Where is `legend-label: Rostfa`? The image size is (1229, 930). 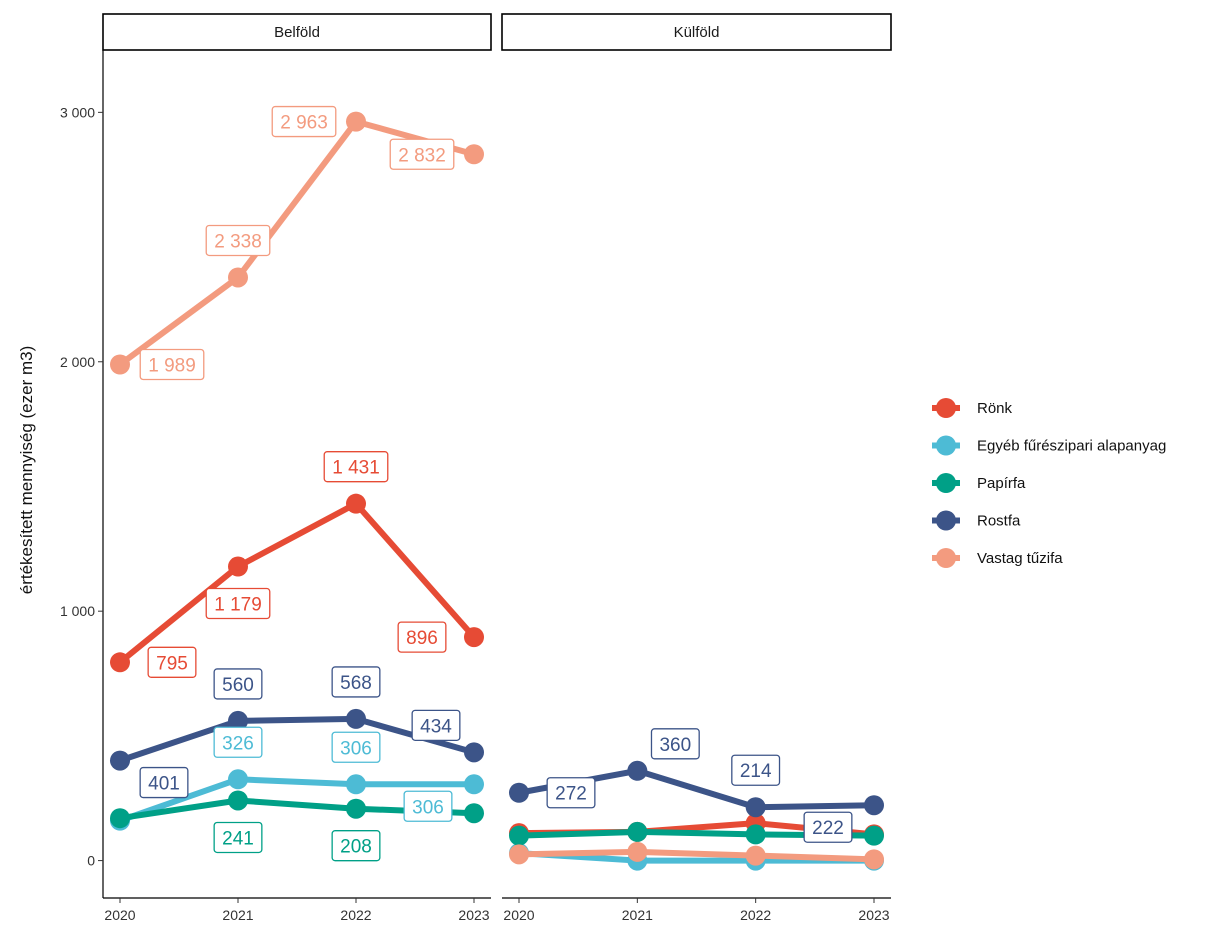 legend-label: Rostfa is located at coordinates (999, 521).